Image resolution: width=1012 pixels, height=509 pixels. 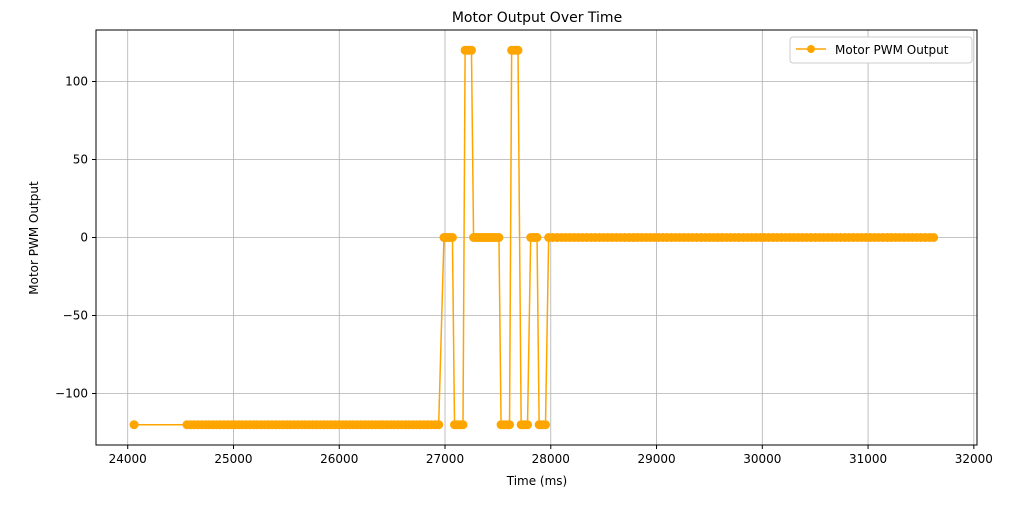 I want to click on y-tick-label: 50, so click(x=80, y=159).